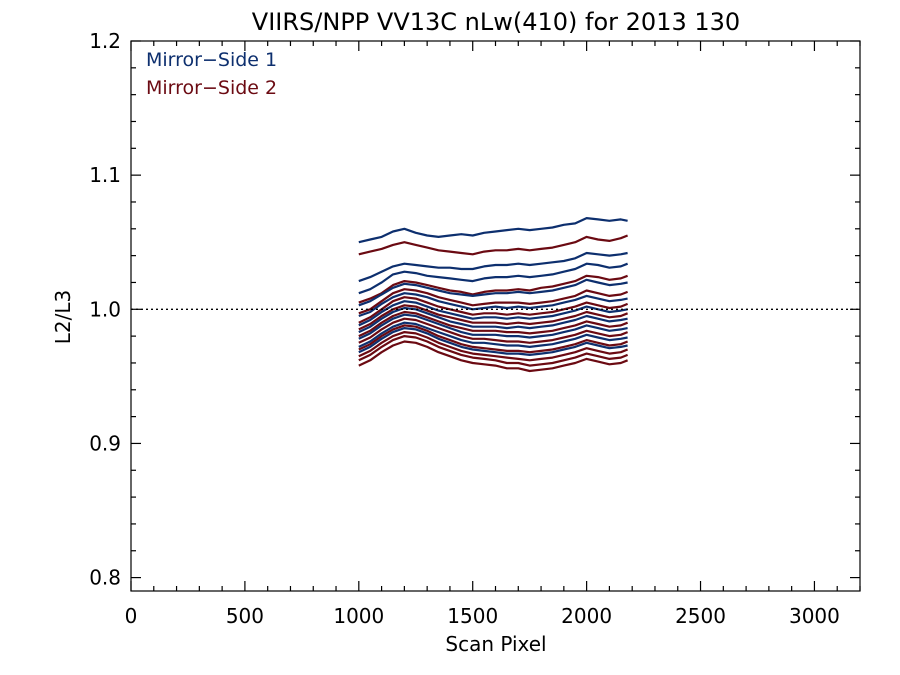 The height and width of the screenshot is (675, 900). I want to click on x-tick-label: 3000, so click(814, 616).